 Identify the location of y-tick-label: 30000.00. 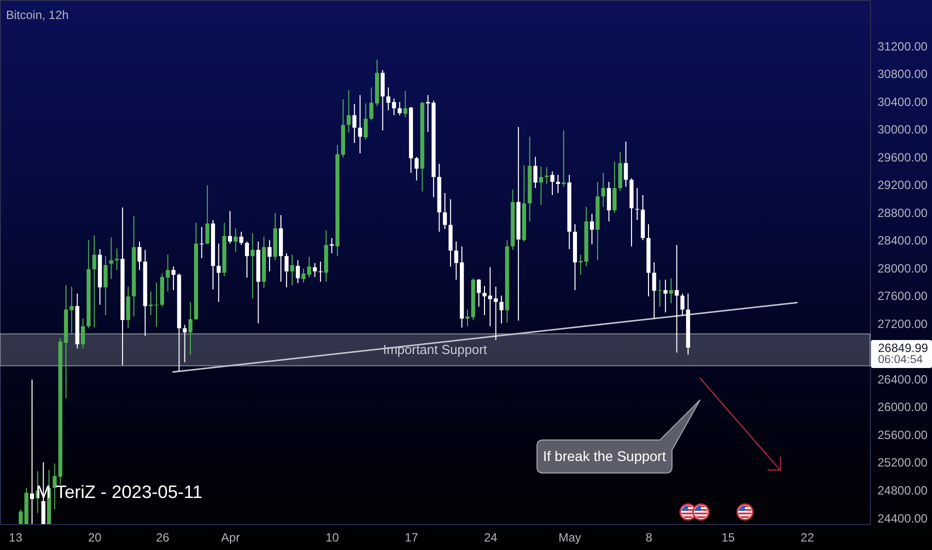
(903, 129).